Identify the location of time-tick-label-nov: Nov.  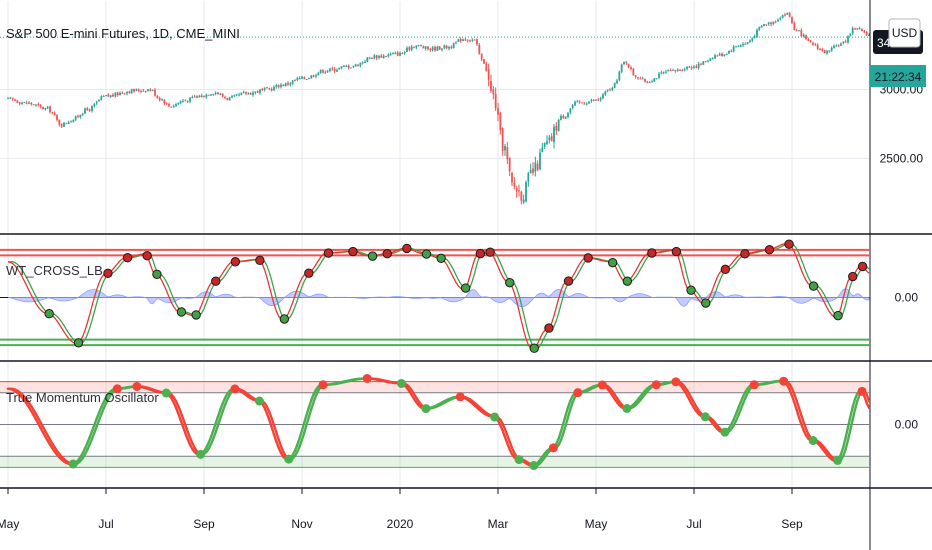
(301, 524).